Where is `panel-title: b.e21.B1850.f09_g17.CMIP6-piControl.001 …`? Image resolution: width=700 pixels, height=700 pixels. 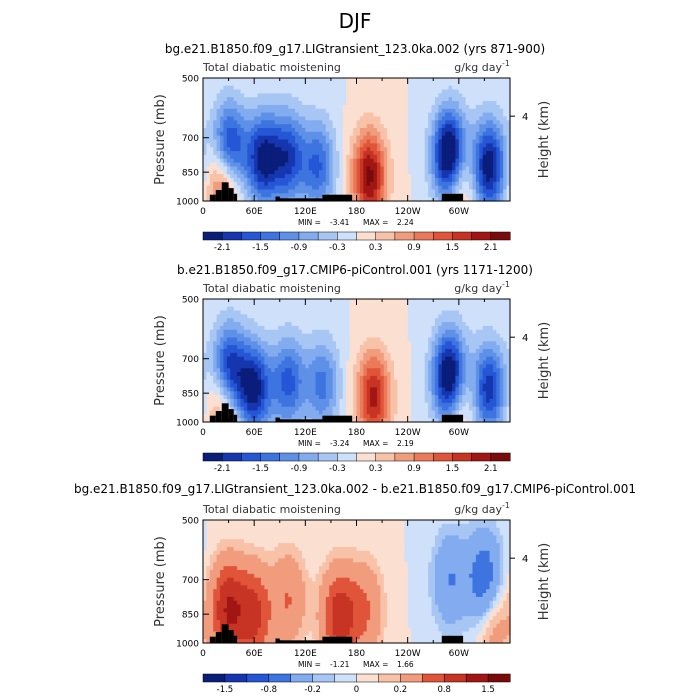
panel-title: b.e21.B1850.f09_g17.CMIP6-piControl.001 … is located at coordinates (355, 270).